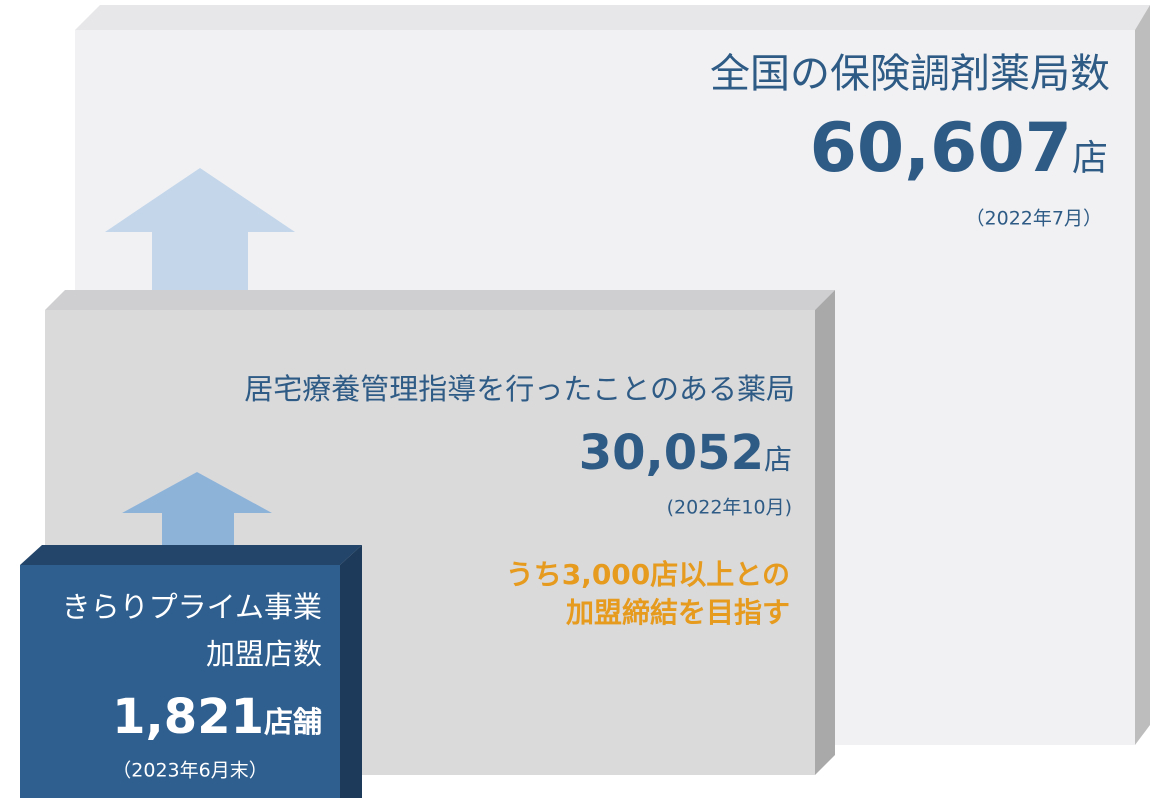  Describe the element at coordinates (941, 148) in the screenshot. I see `count: 60,607` at that location.